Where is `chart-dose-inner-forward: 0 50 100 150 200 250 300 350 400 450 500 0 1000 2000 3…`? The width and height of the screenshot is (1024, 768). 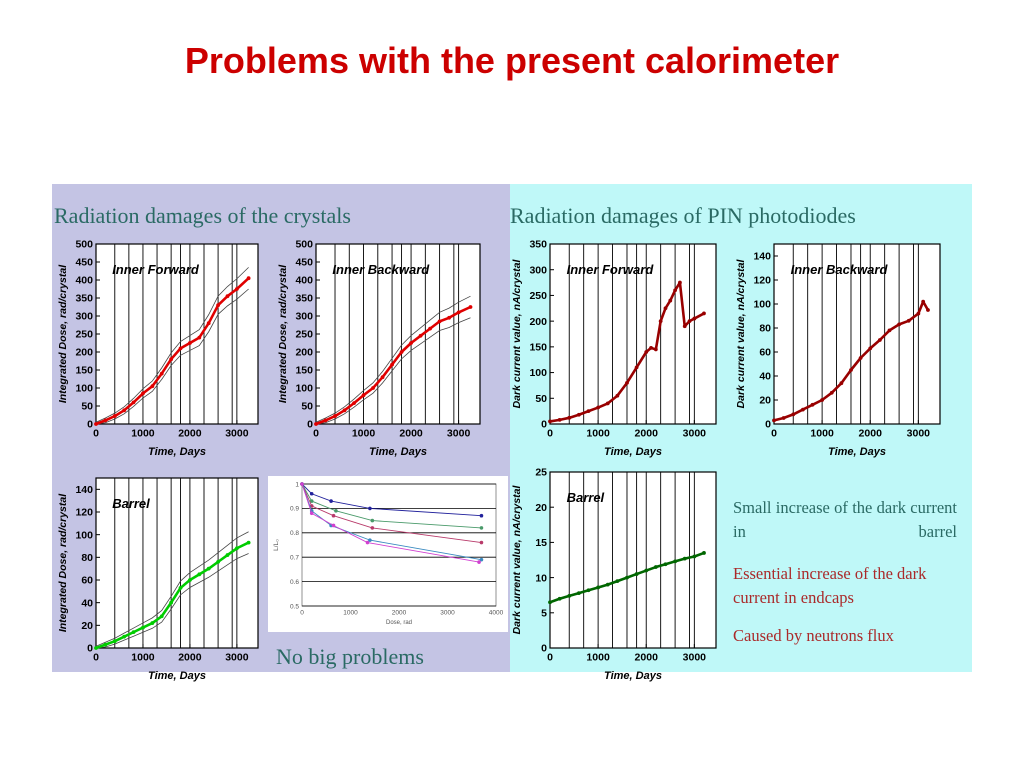
chart-dose-inner-forward: 0 50 100 150 200 250 300 350 400 450 500 0 1000 2000 3… is located at coordinates (158, 348).